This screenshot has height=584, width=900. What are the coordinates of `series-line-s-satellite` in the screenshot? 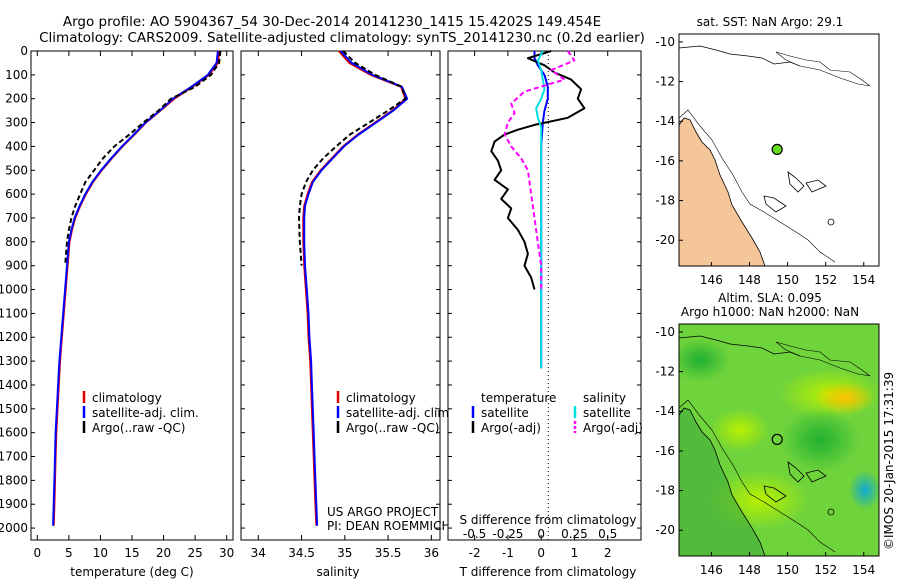 It's located at (540, 209).